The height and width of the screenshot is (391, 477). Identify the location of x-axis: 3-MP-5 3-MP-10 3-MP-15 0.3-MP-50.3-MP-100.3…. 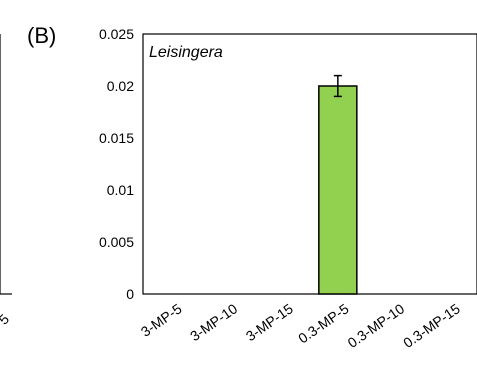
(300, 325).